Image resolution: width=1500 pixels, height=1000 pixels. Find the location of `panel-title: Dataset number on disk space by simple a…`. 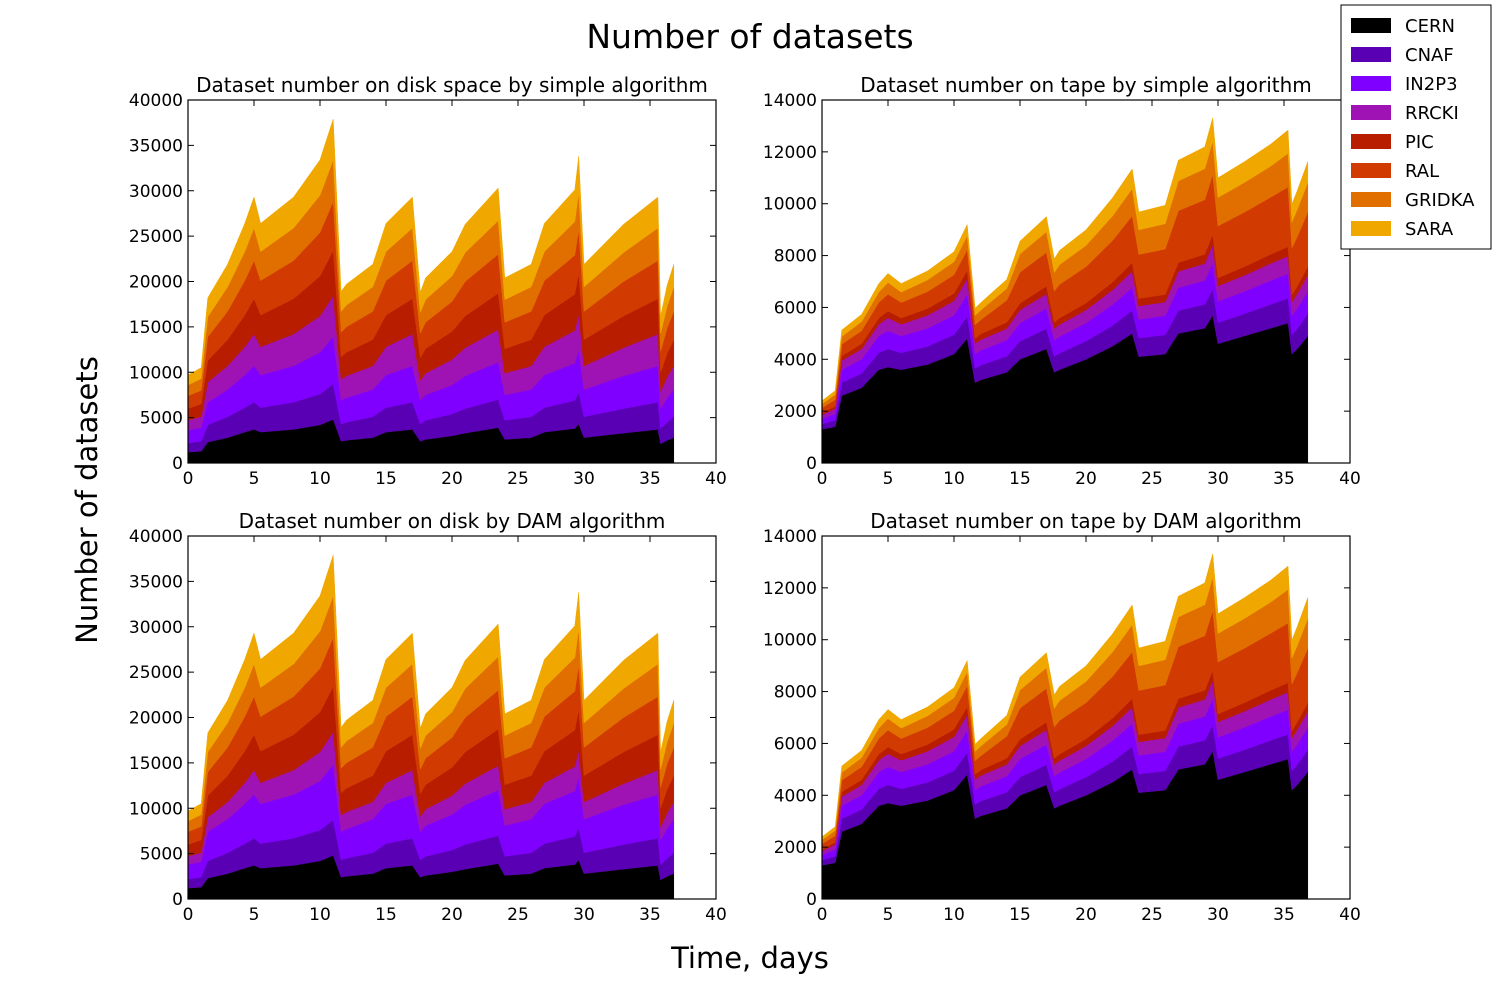

panel-title: Dataset number on disk space by simple a… is located at coordinates (452, 85).